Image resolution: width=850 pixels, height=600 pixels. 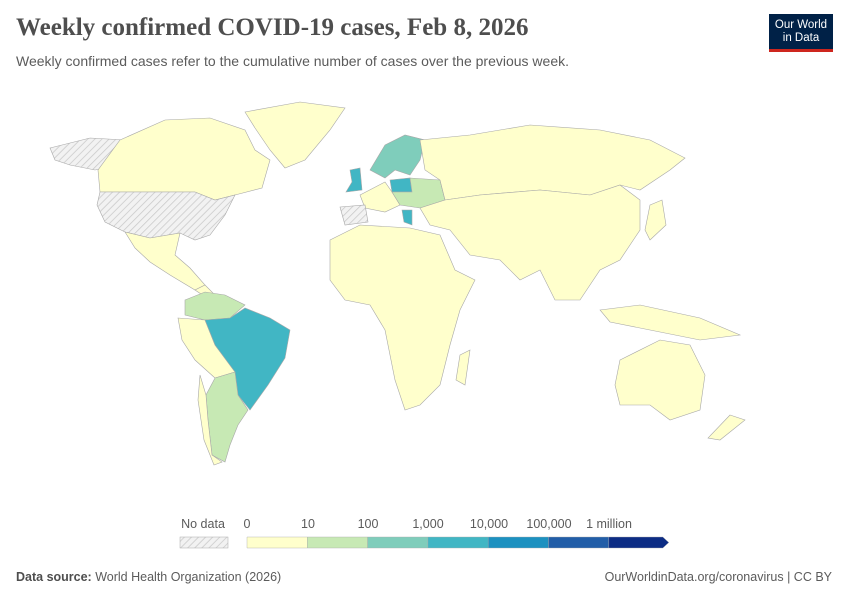 What do you see at coordinates (609, 524) in the screenshot?
I see `legend-tick-1million: 1 million` at bounding box center [609, 524].